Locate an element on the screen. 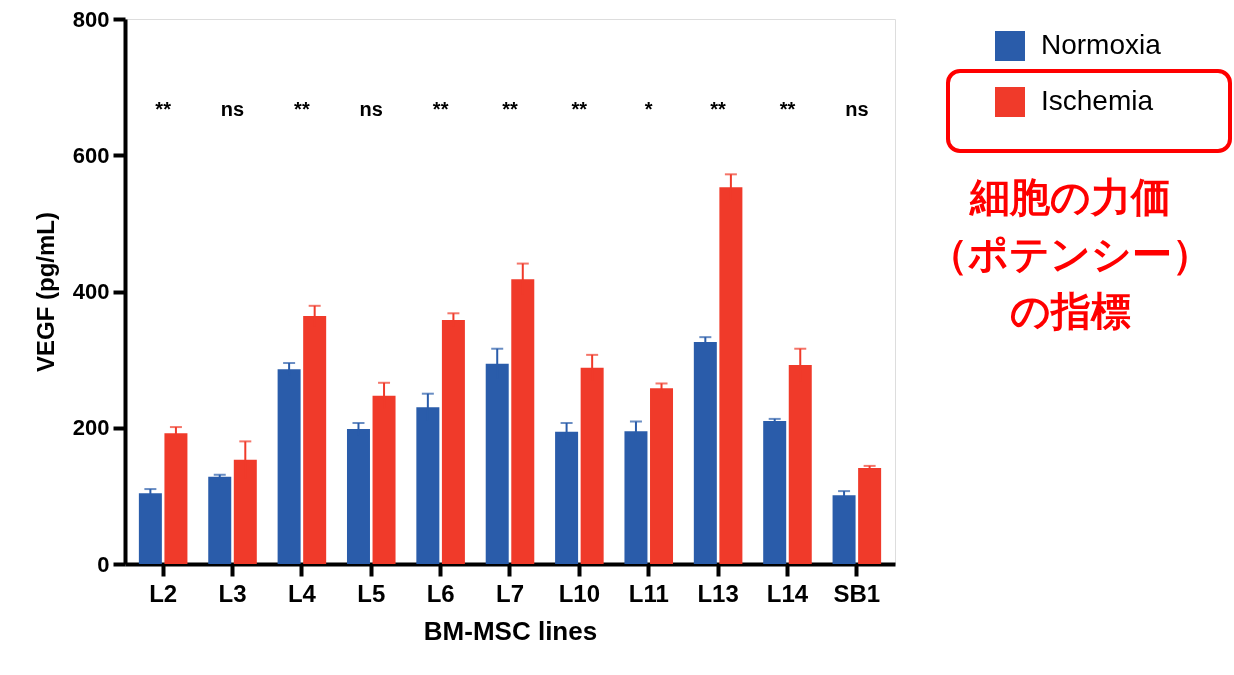 The height and width of the screenshot is (675, 1234). x-tick-label: L3 is located at coordinates (232, 593).